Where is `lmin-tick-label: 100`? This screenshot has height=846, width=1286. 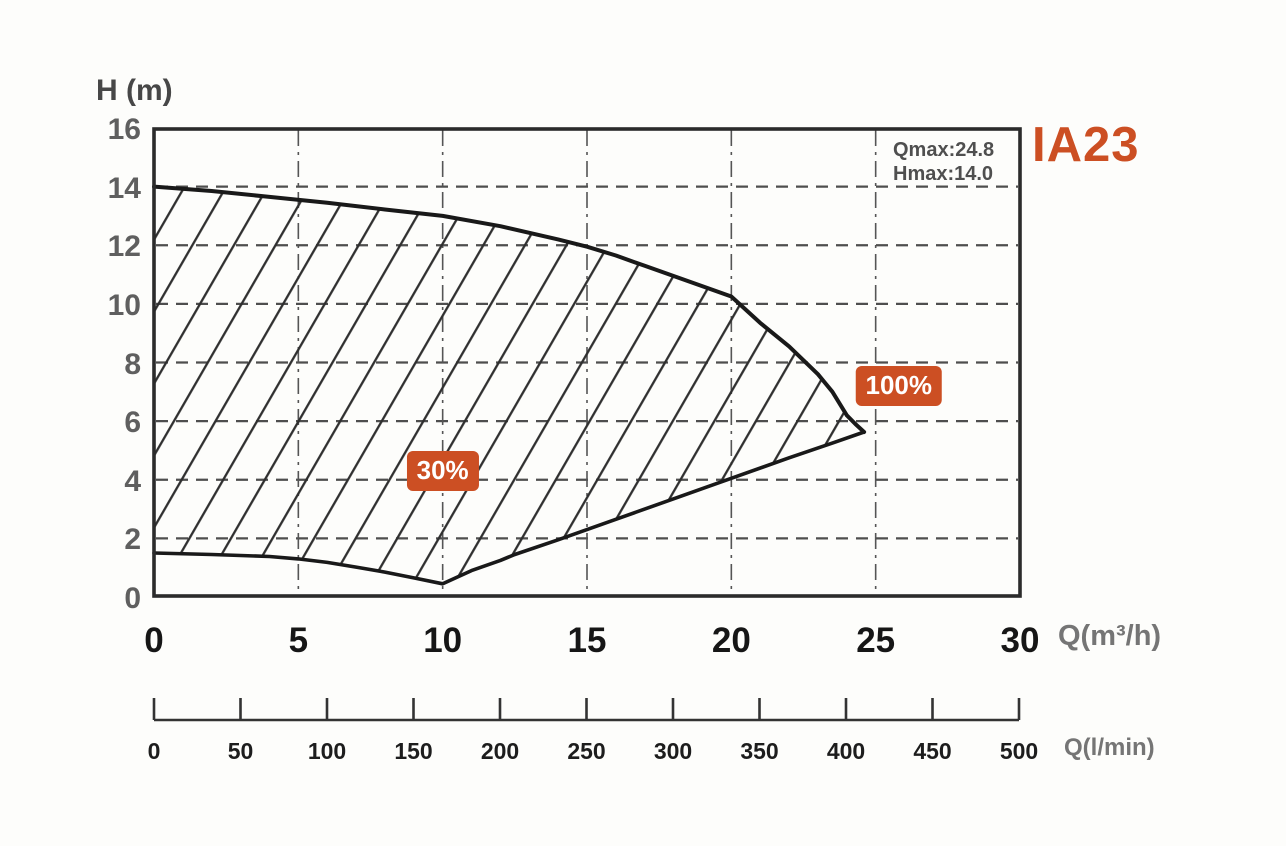 lmin-tick-label: 100 is located at coordinates (327, 751).